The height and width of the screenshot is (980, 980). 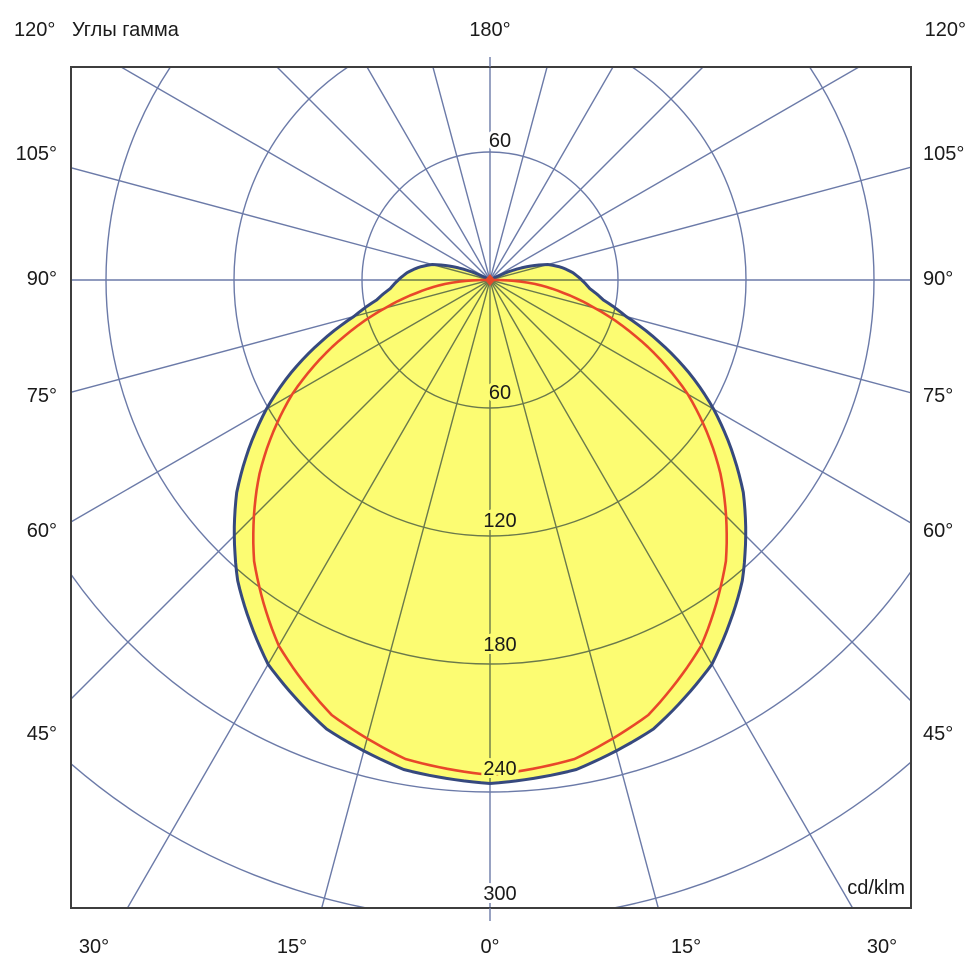 What do you see at coordinates (943, 154) in the screenshot?
I see `gamma-label-right: 105°` at bounding box center [943, 154].